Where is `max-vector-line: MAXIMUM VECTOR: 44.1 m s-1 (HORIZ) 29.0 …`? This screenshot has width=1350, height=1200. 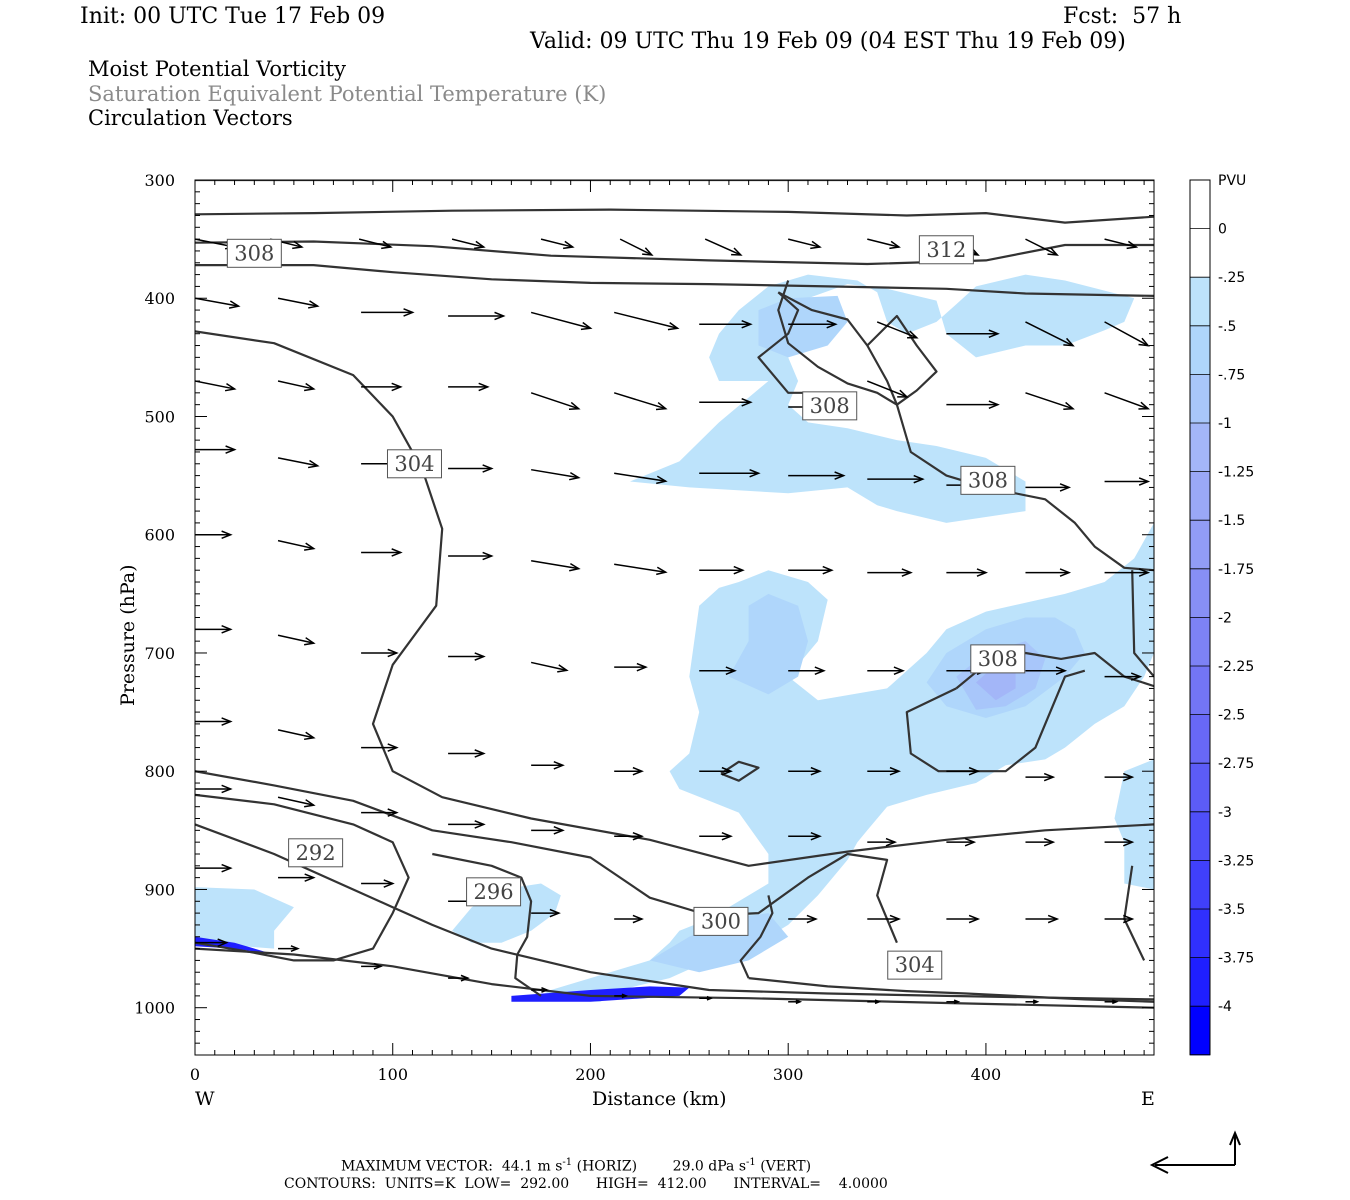 max-vector-line: MAXIMUM VECTOR: 44.1 m s-1 (HORIZ) 29.0 … is located at coordinates (576, 1166).